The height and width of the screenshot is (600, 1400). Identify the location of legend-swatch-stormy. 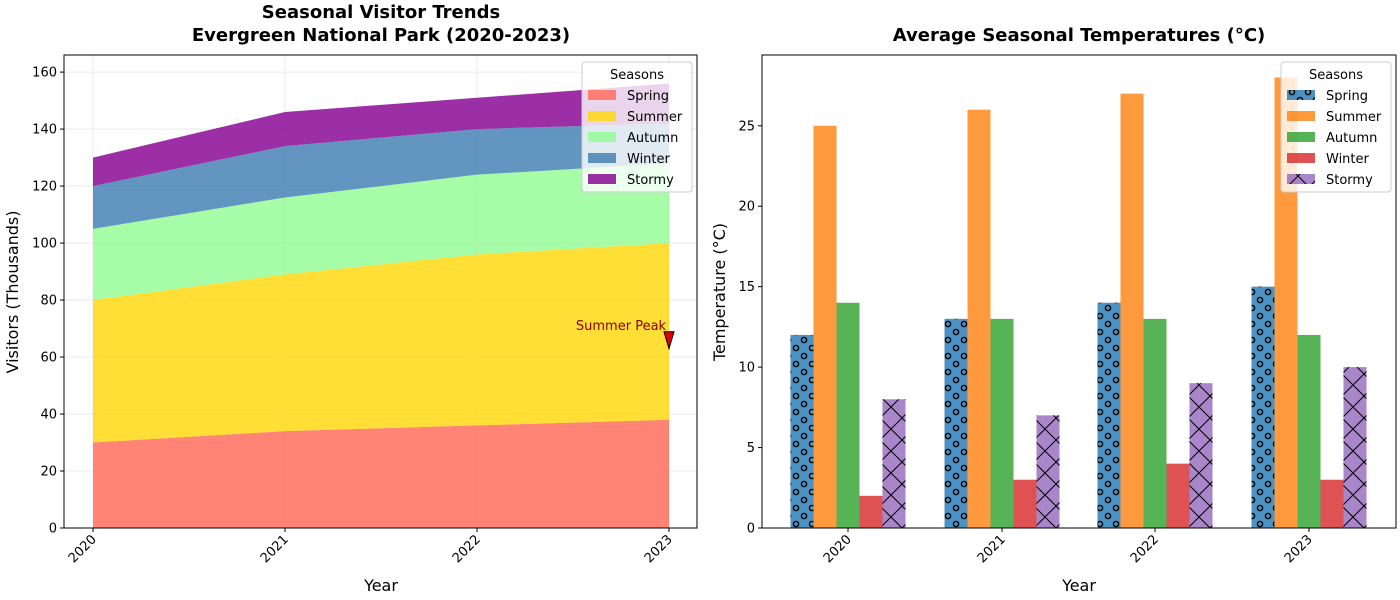
(602, 179).